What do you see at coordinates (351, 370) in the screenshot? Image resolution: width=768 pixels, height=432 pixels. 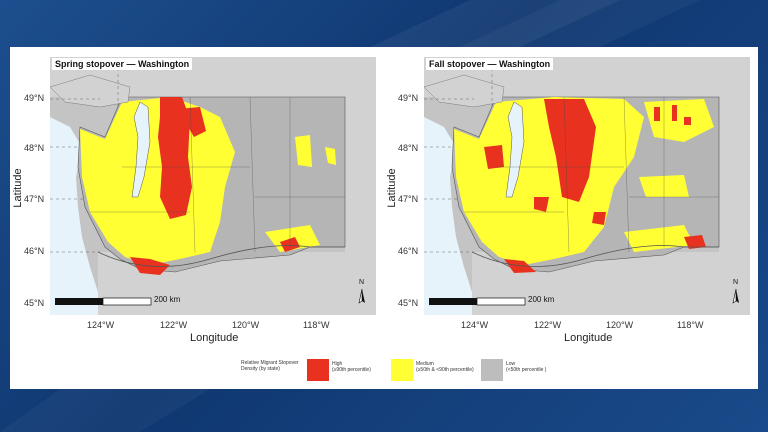 I see `legend-high-sub: (≥90th percentile)` at bounding box center [351, 370].